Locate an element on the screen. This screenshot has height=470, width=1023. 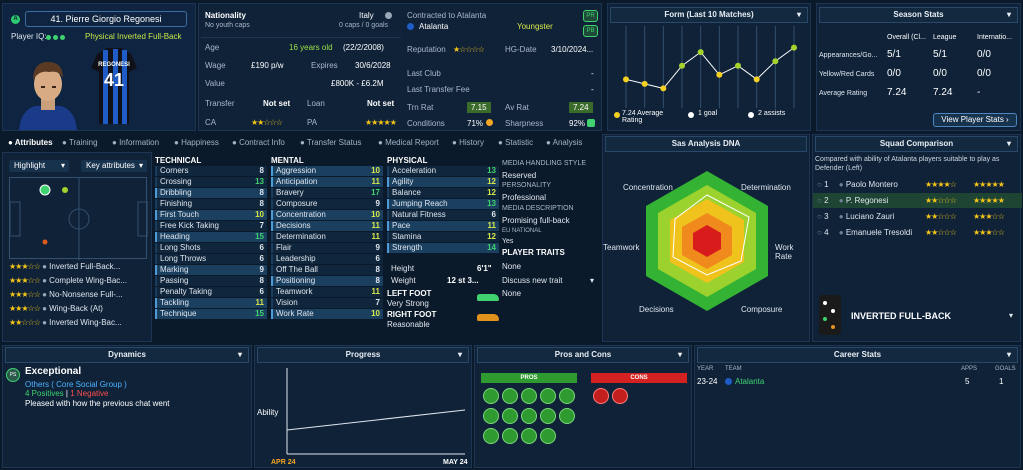
tab-analysis: ● Analysis is located at coordinates (564, 142).